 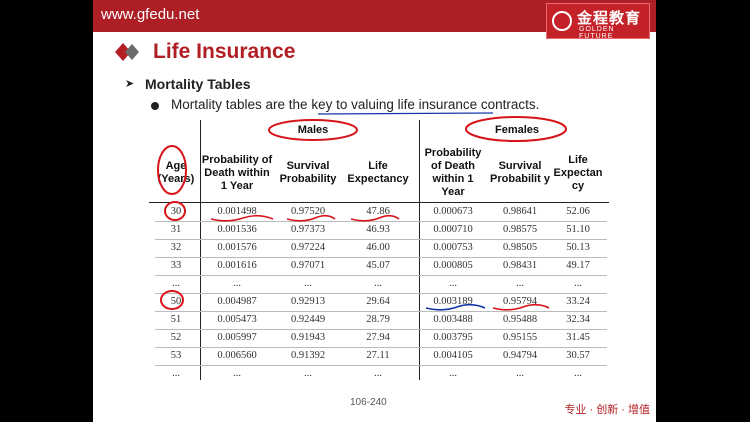 I want to click on table-cell: 46.93, so click(x=378, y=229).